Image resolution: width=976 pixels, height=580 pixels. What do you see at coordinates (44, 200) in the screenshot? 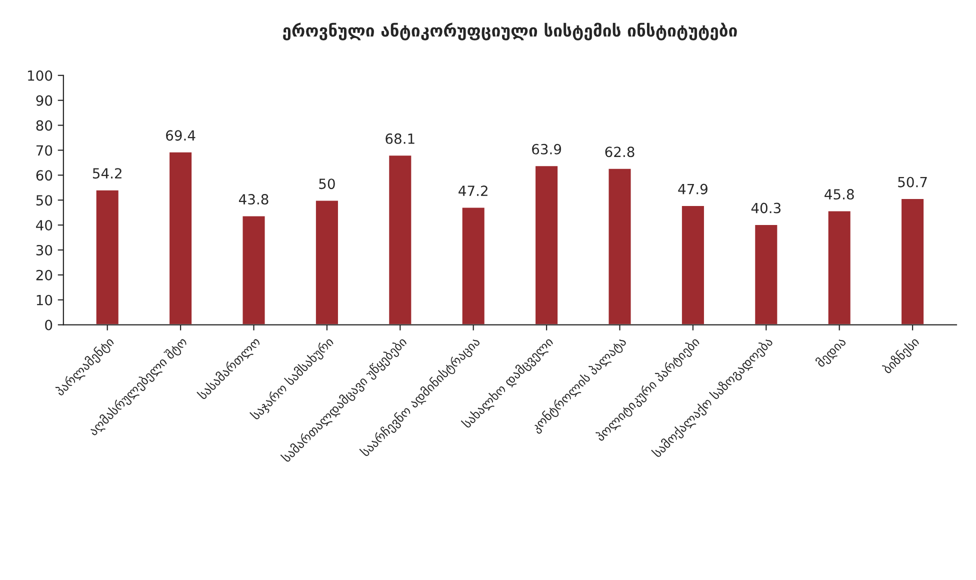
I see `y-tick-label: 50` at bounding box center [44, 200].